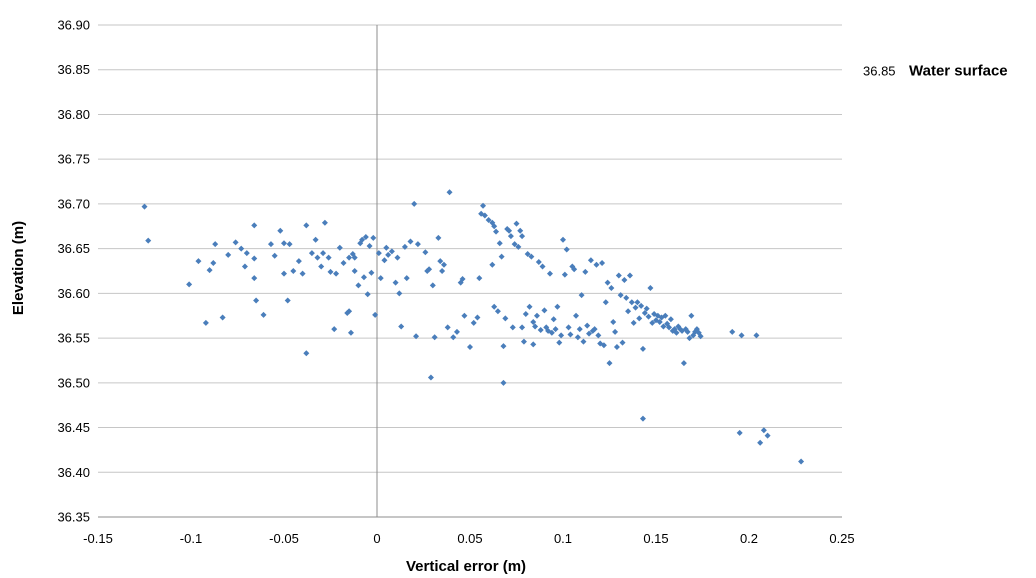  I want to click on y-tick-label: 36.65, so click(73, 248).